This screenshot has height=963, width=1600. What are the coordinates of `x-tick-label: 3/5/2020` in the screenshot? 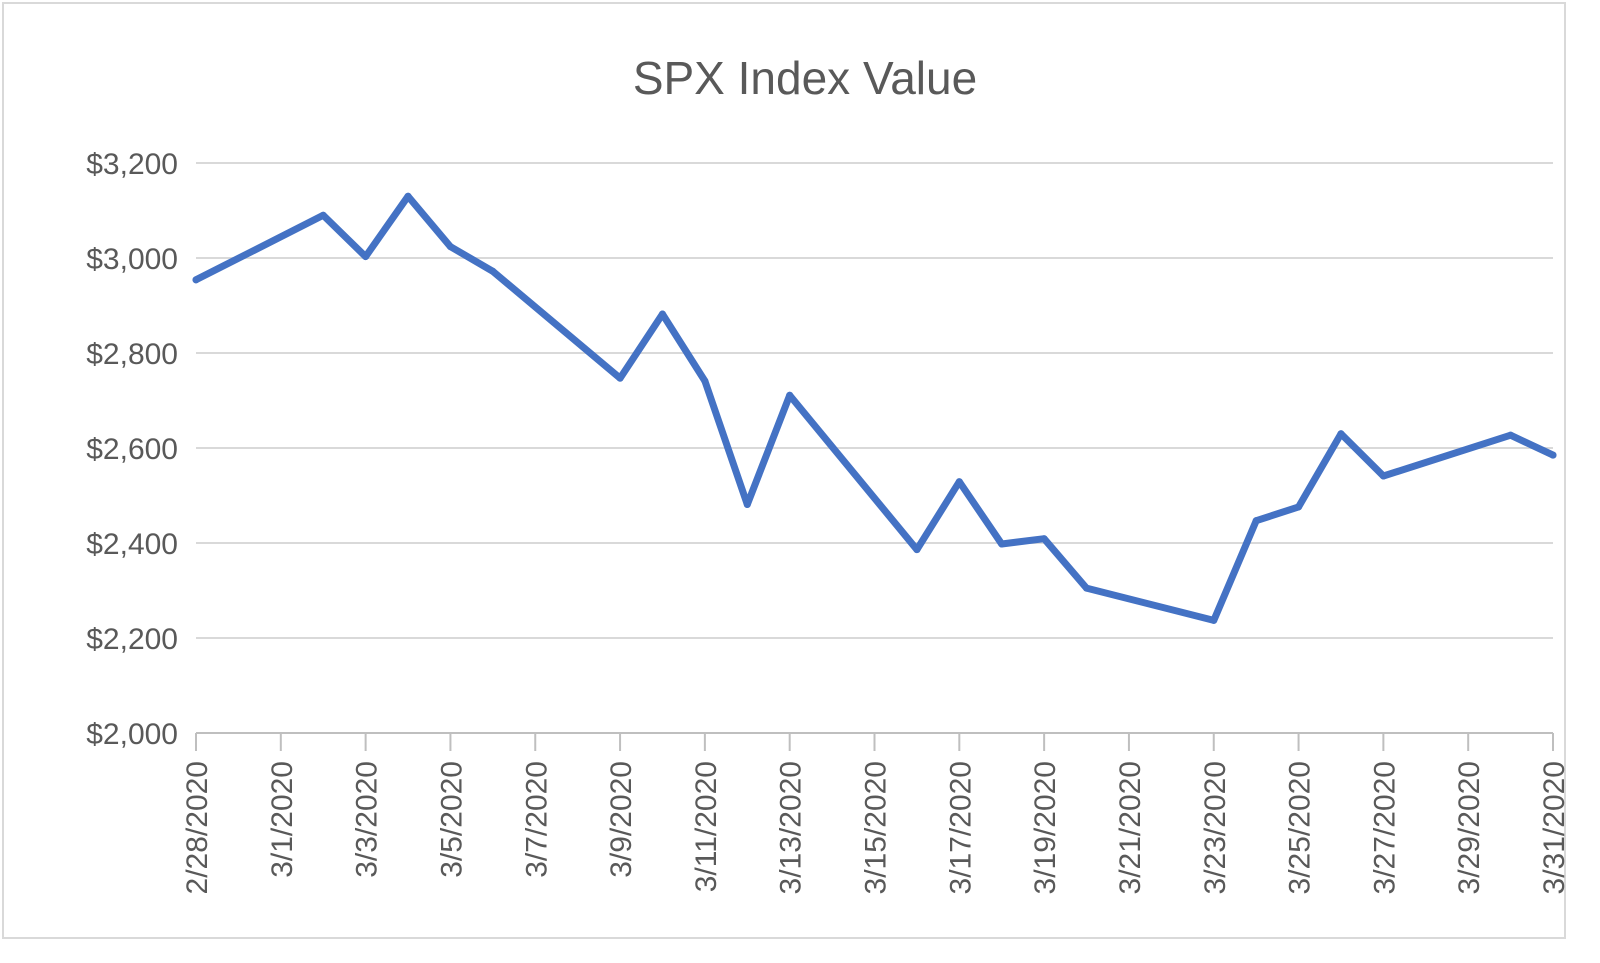 It's located at (451, 819).